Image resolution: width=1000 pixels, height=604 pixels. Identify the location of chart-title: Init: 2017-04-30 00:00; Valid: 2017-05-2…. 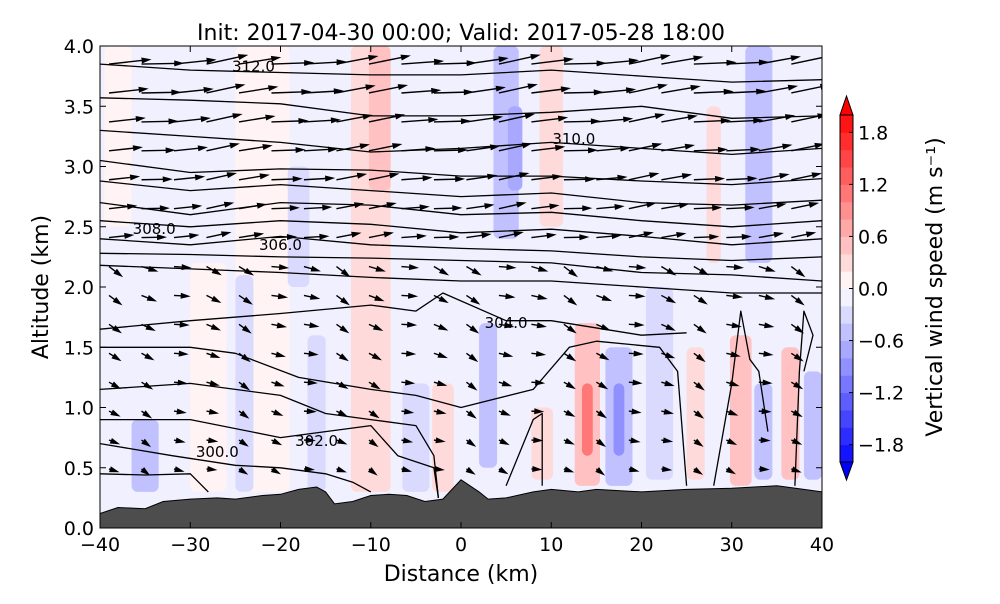
(461, 33).